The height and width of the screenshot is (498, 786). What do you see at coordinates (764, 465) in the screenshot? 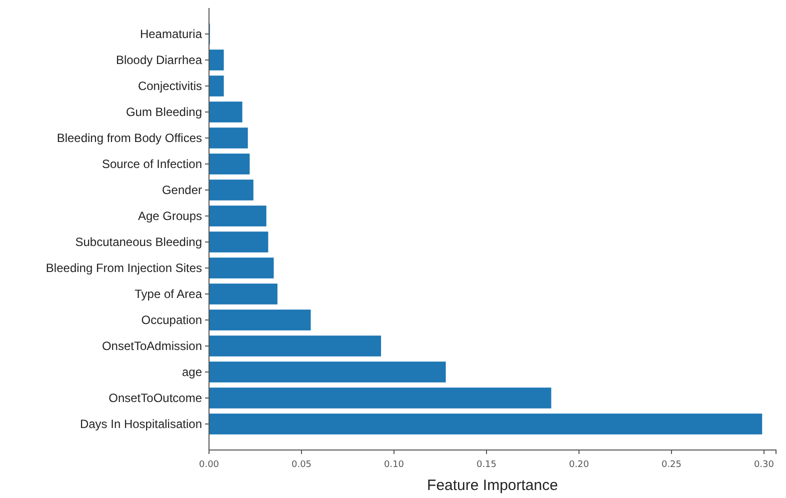
I see `x-tick-label: 0.30` at bounding box center [764, 465].